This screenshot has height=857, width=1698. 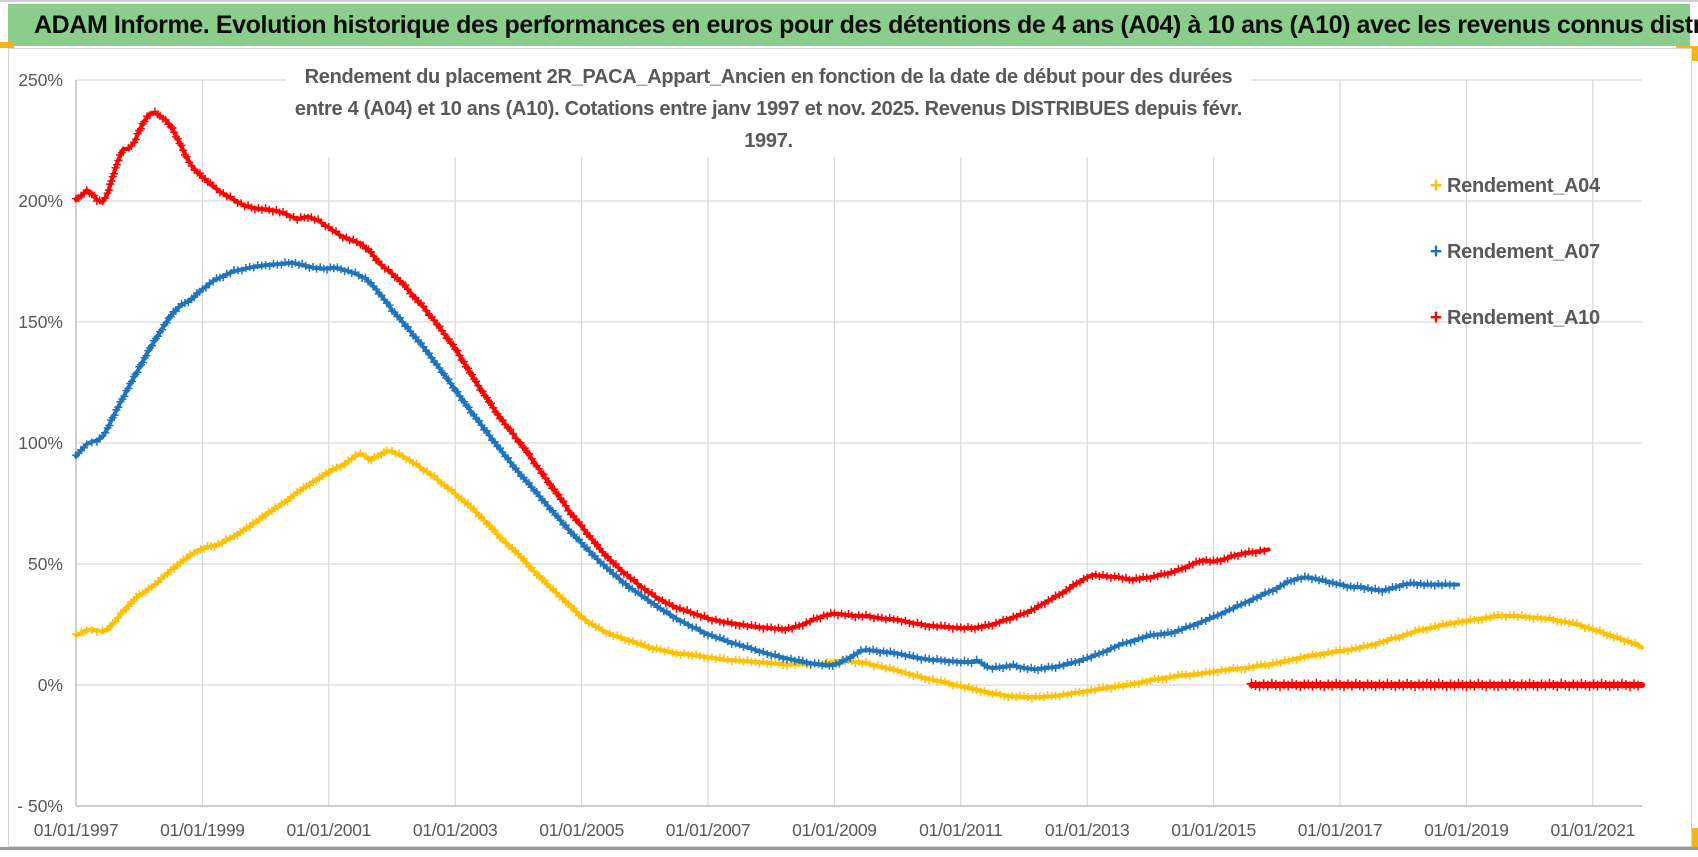 What do you see at coordinates (40, 322) in the screenshot?
I see `svg-text: 150%` at bounding box center [40, 322].